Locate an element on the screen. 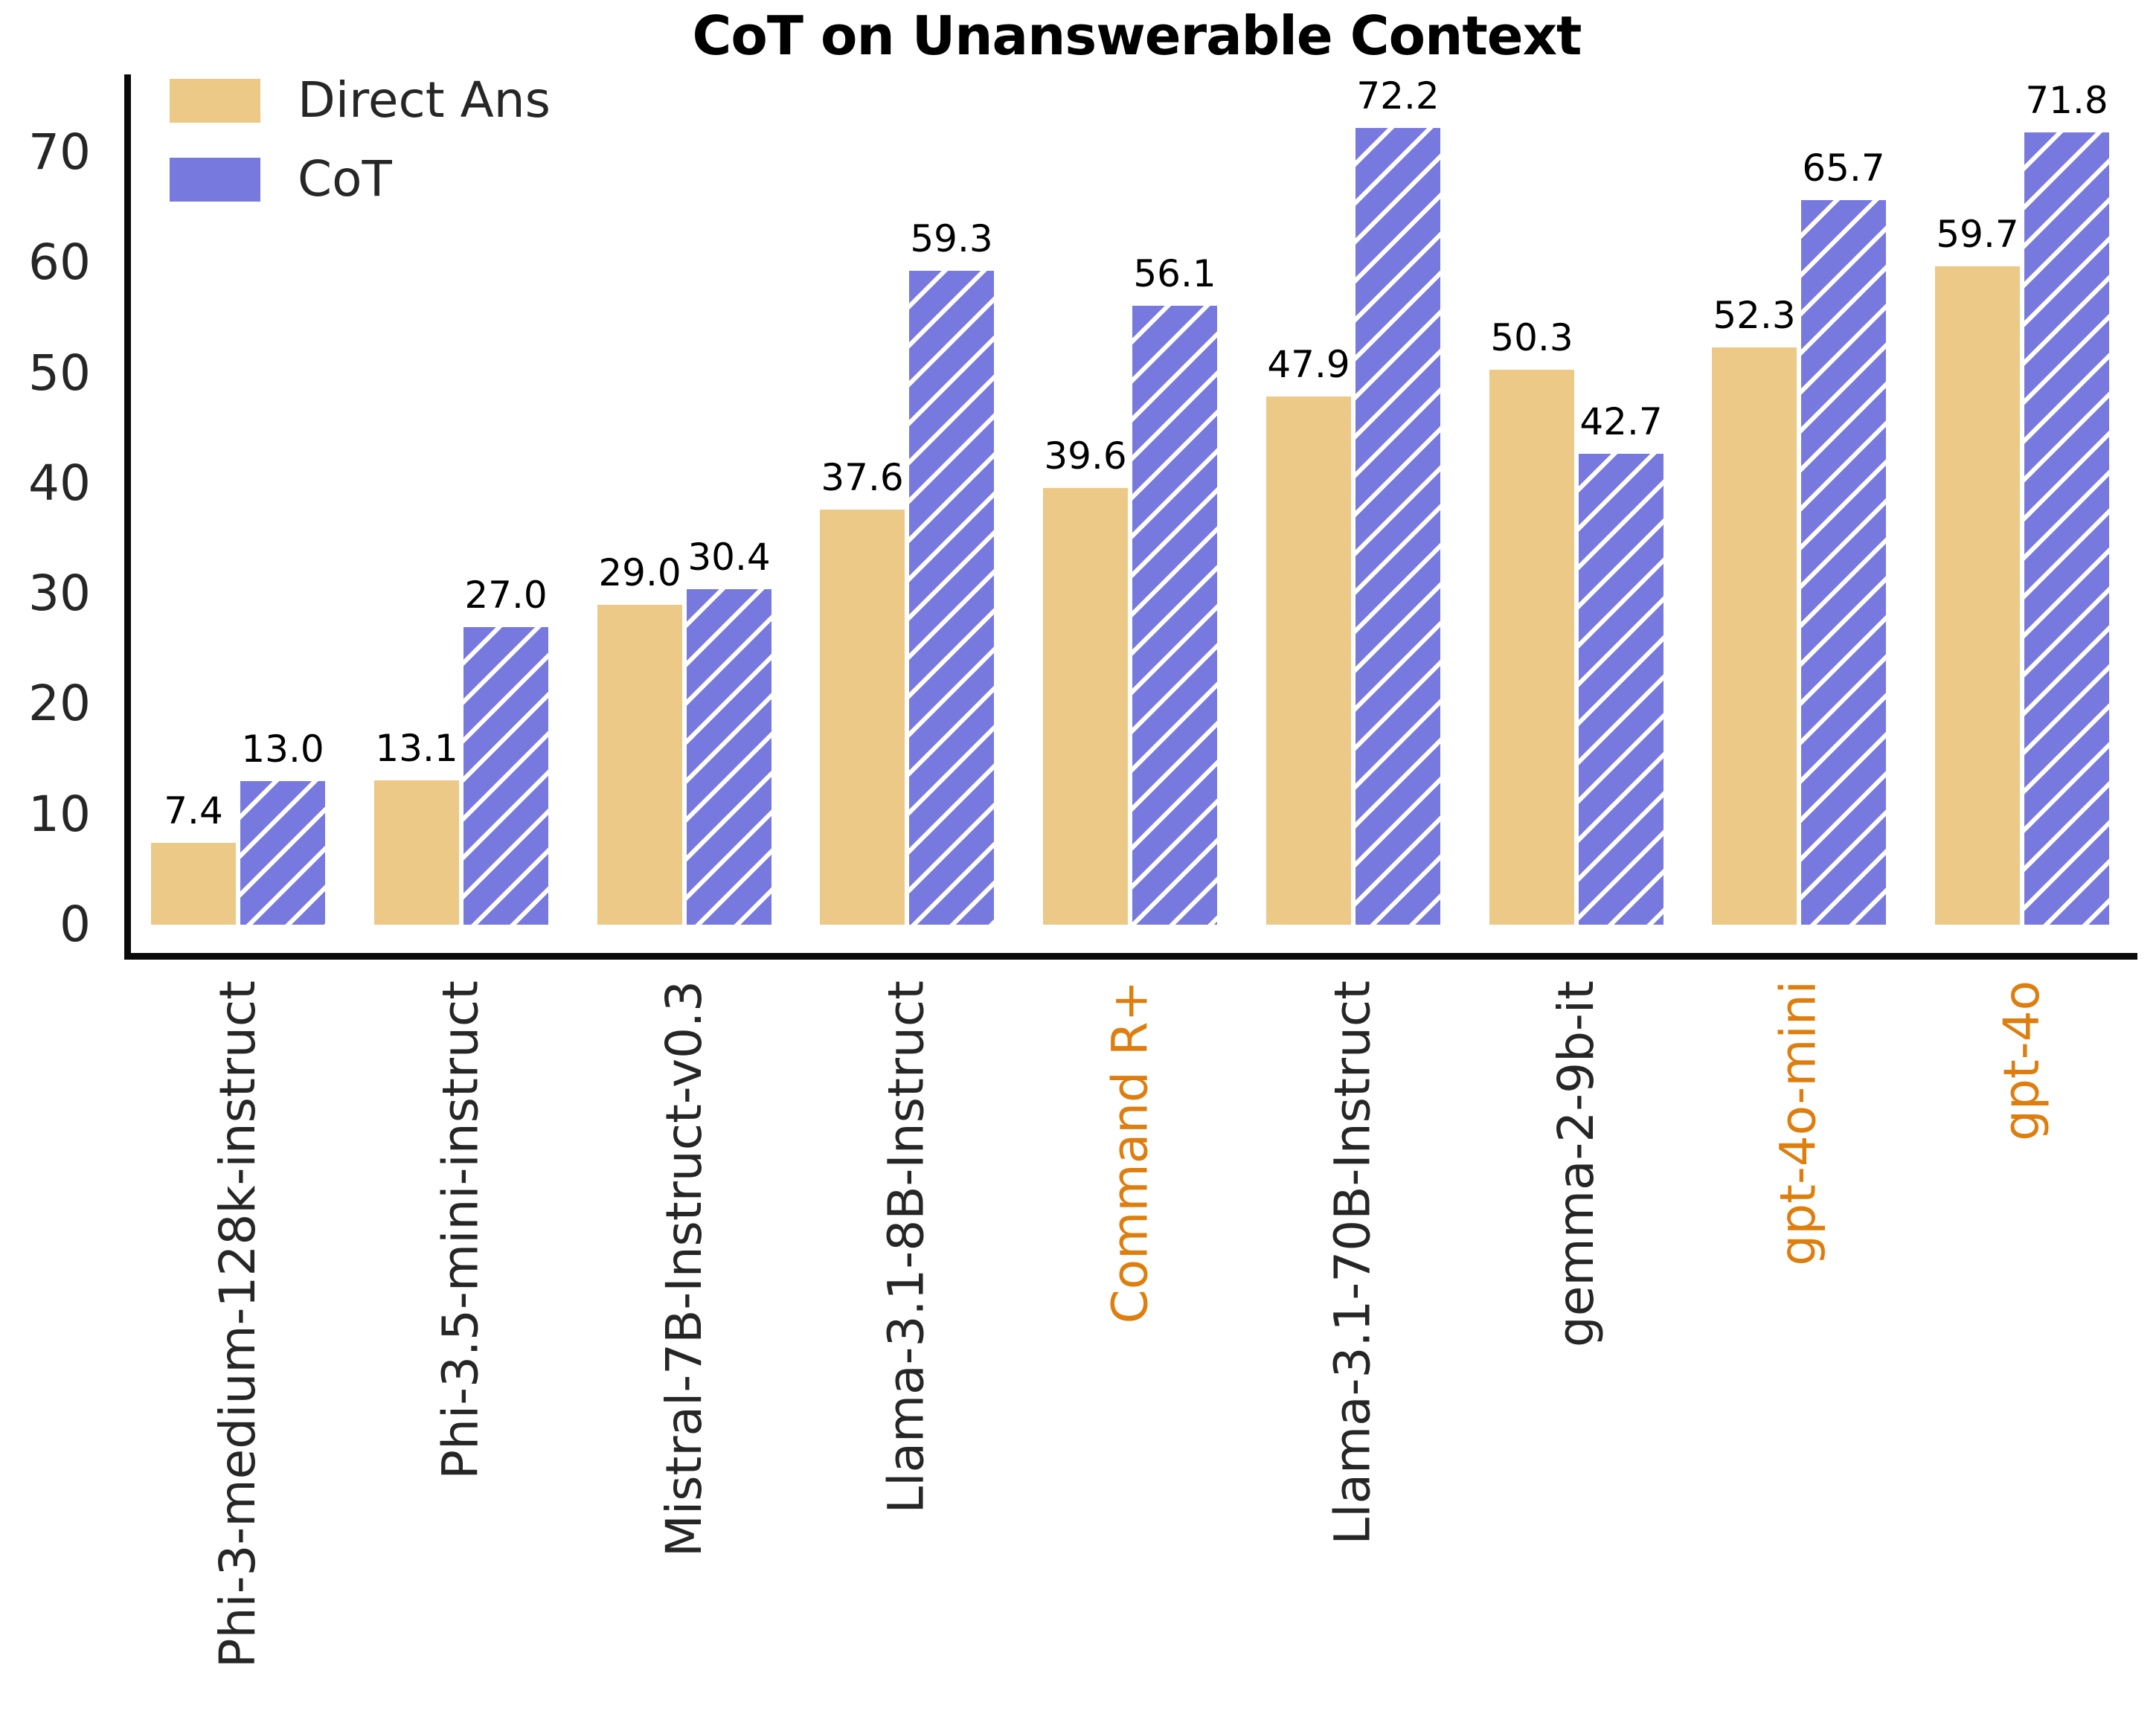 Image resolution: width=2156 pixels, height=1711 pixels. x-tick-label-text: Llama-3.1-70B-Instruct is located at coordinates (1353, 1262).